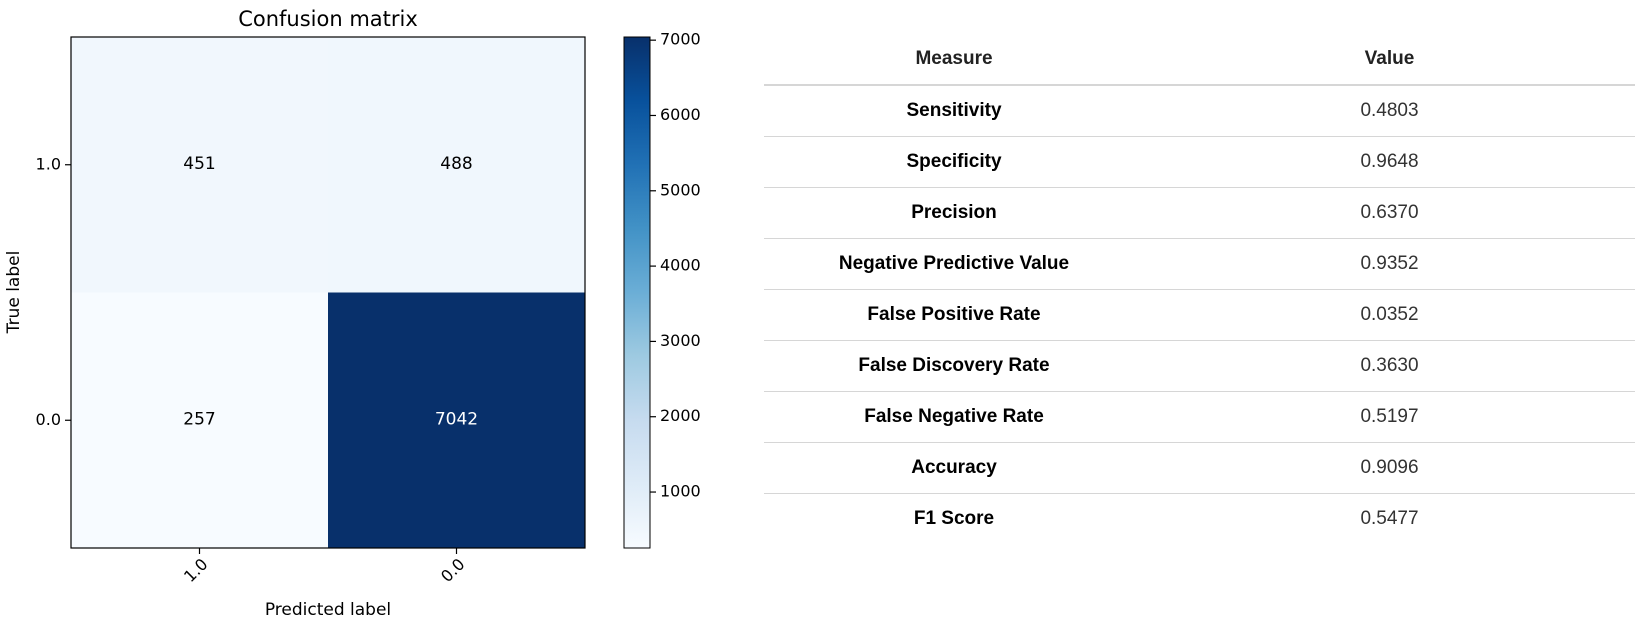 Image resolution: width=1635 pixels, height=628 pixels. I want to click on colorbar, so click(637, 292).